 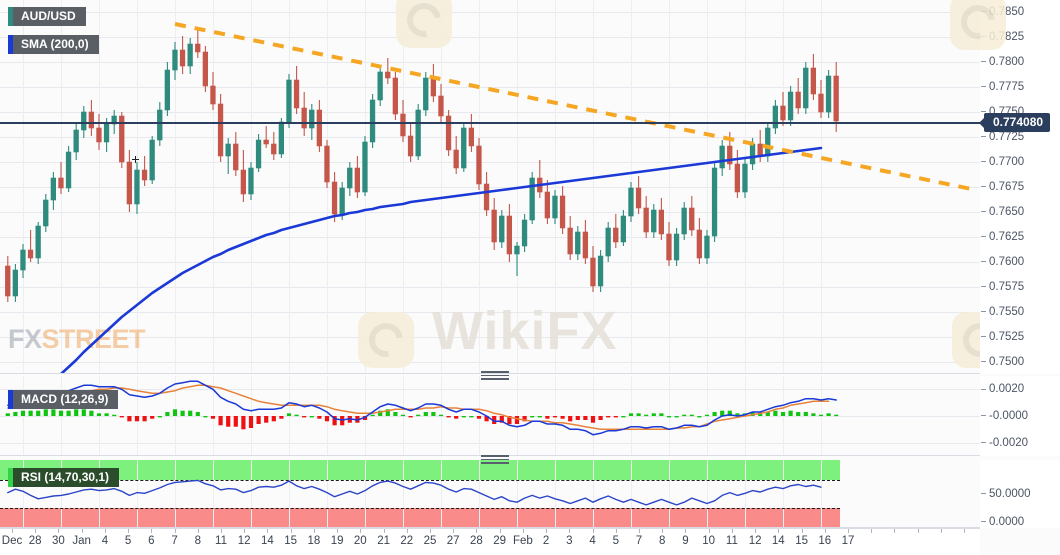 I want to click on symbol-color-swatch, so click(x=10, y=16).